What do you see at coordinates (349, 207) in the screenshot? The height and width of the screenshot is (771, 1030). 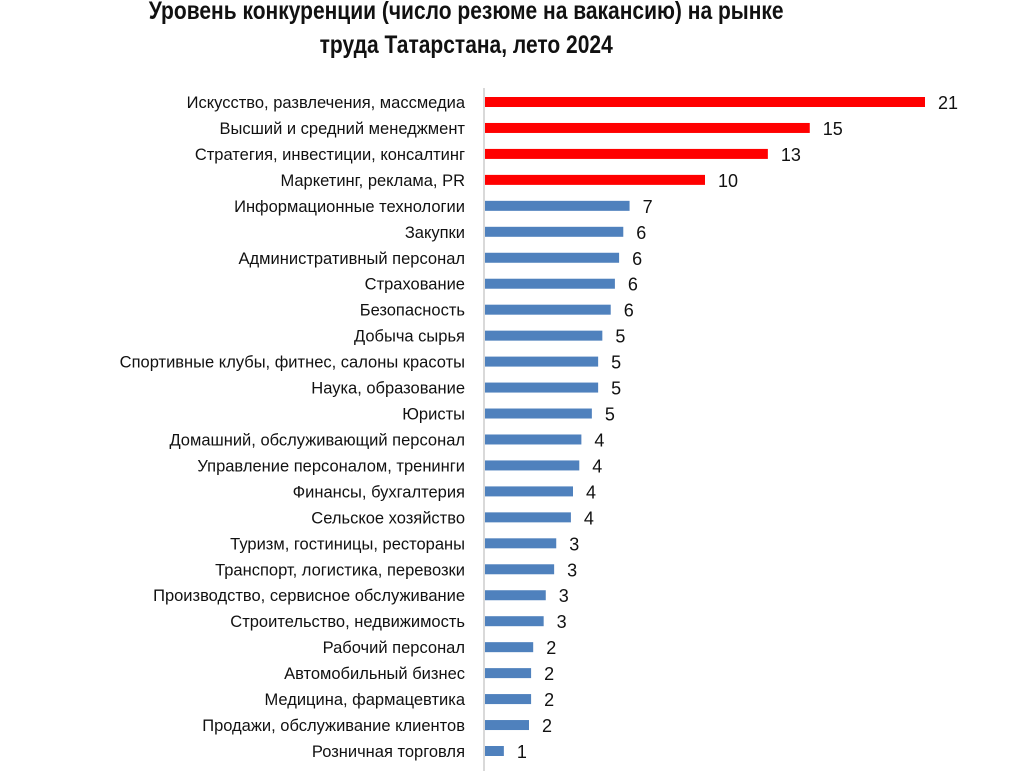 I see `category-label: Информационные технологии` at bounding box center [349, 207].